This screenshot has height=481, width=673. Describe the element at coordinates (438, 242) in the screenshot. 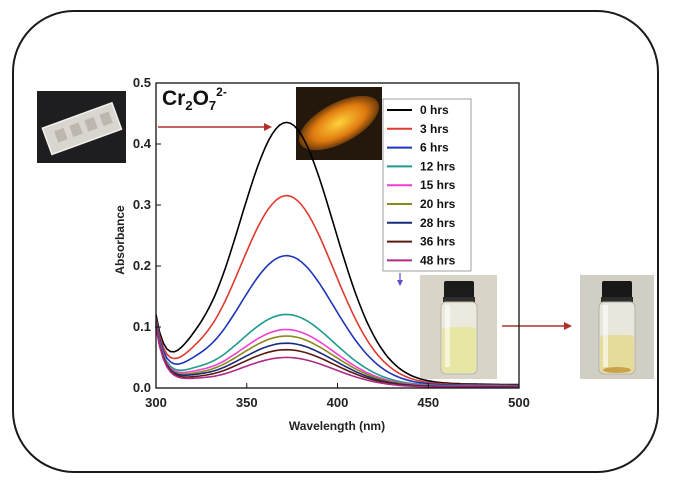

I see `legend-label: 36 hrs` at that location.